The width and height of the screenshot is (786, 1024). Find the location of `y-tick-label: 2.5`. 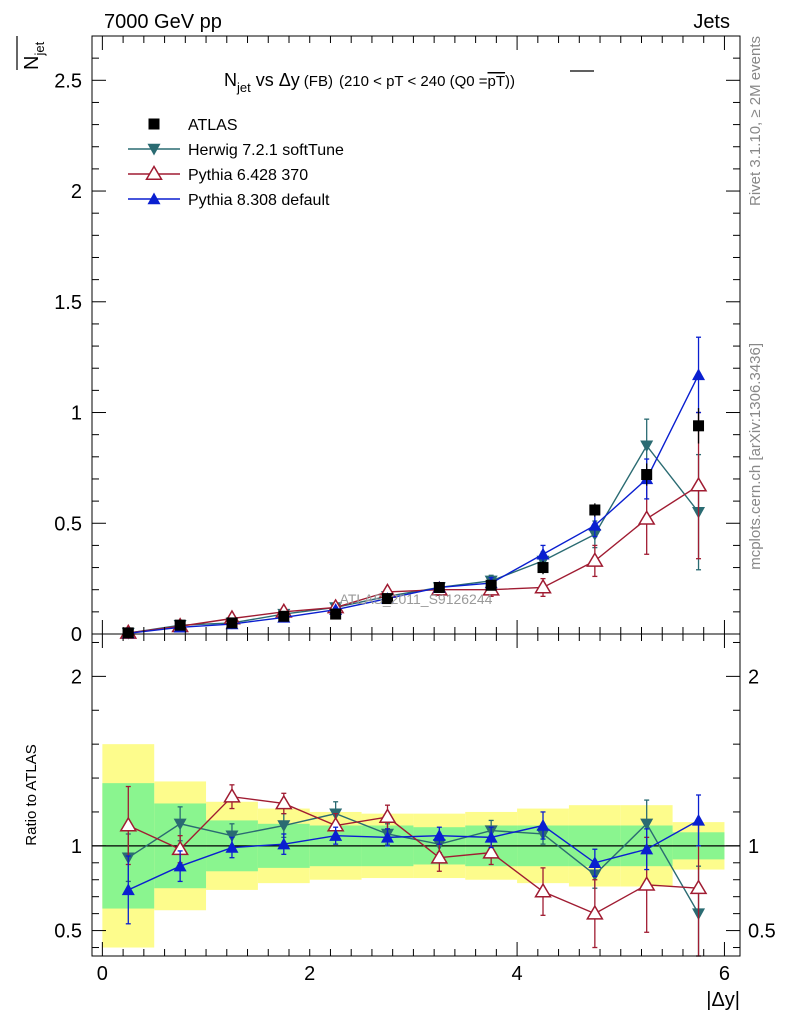

y-tick-label: 2.5 is located at coordinates (68, 81).